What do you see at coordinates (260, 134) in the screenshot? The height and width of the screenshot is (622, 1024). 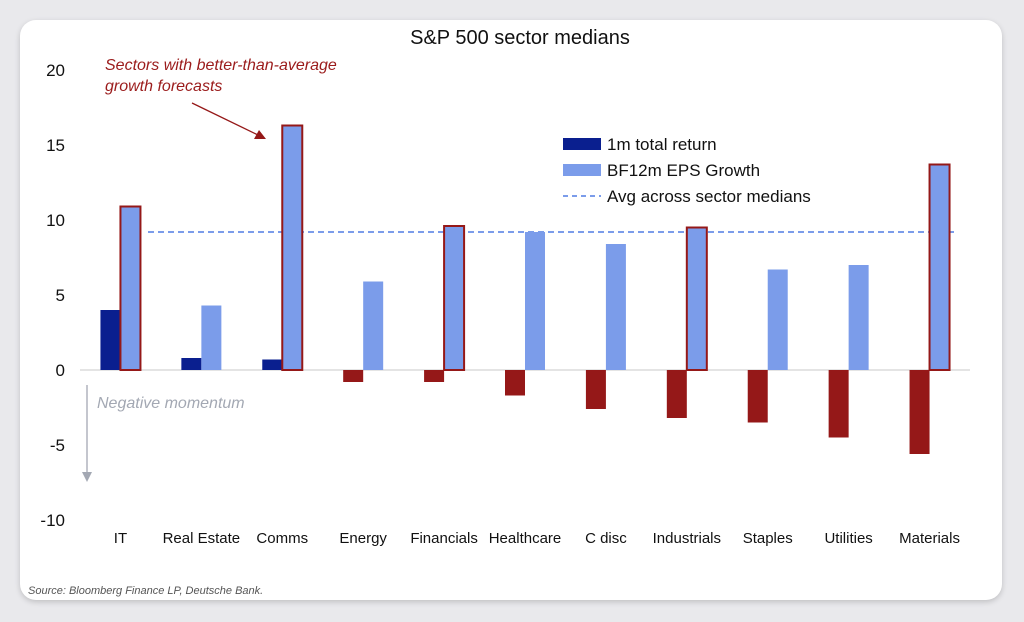 I see `growth-annotation-arrowhead` at bounding box center [260, 134].